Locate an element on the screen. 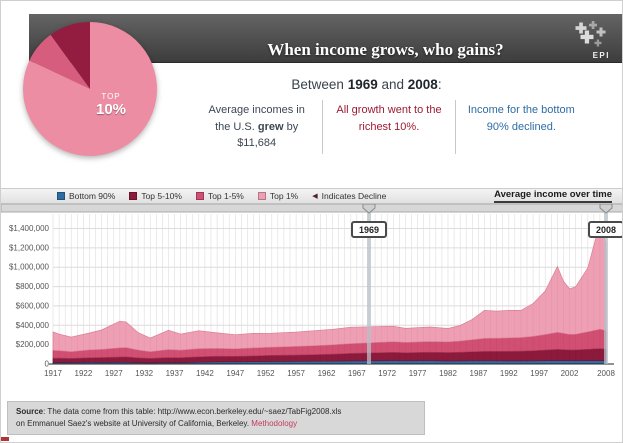 The height and width of the screenshot is (443, 623). fact-top10: All growth went to the richest 10%. is located at coordinates (388, 127).